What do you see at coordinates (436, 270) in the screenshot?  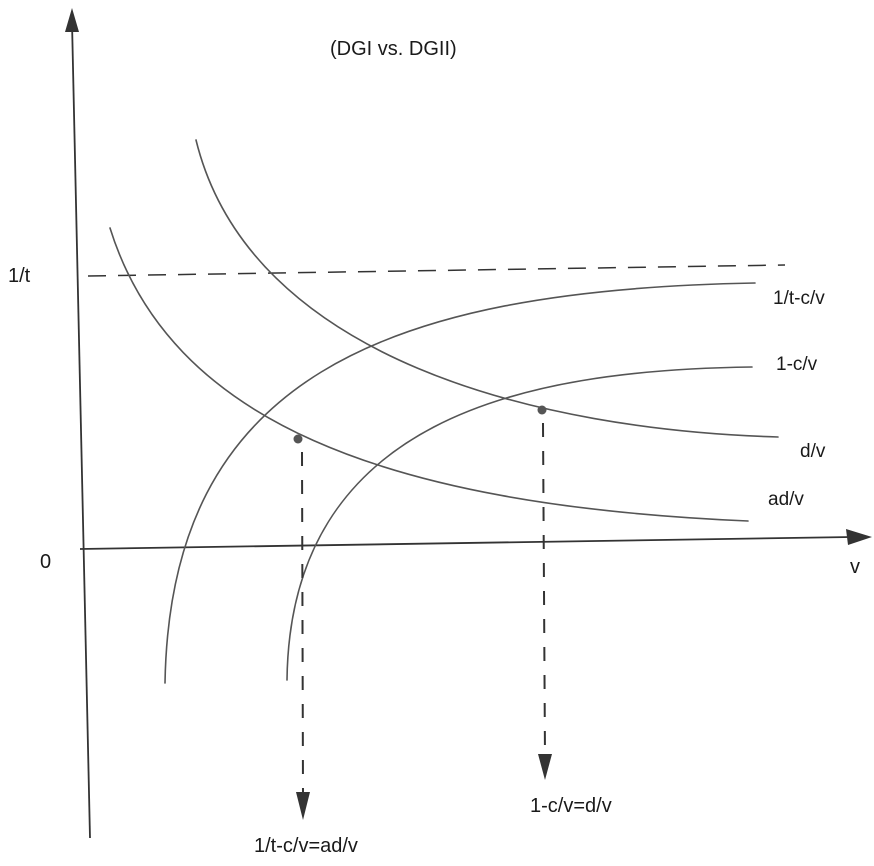 I see `one-over-t-dashed-line` at bounding box center [436, 270].